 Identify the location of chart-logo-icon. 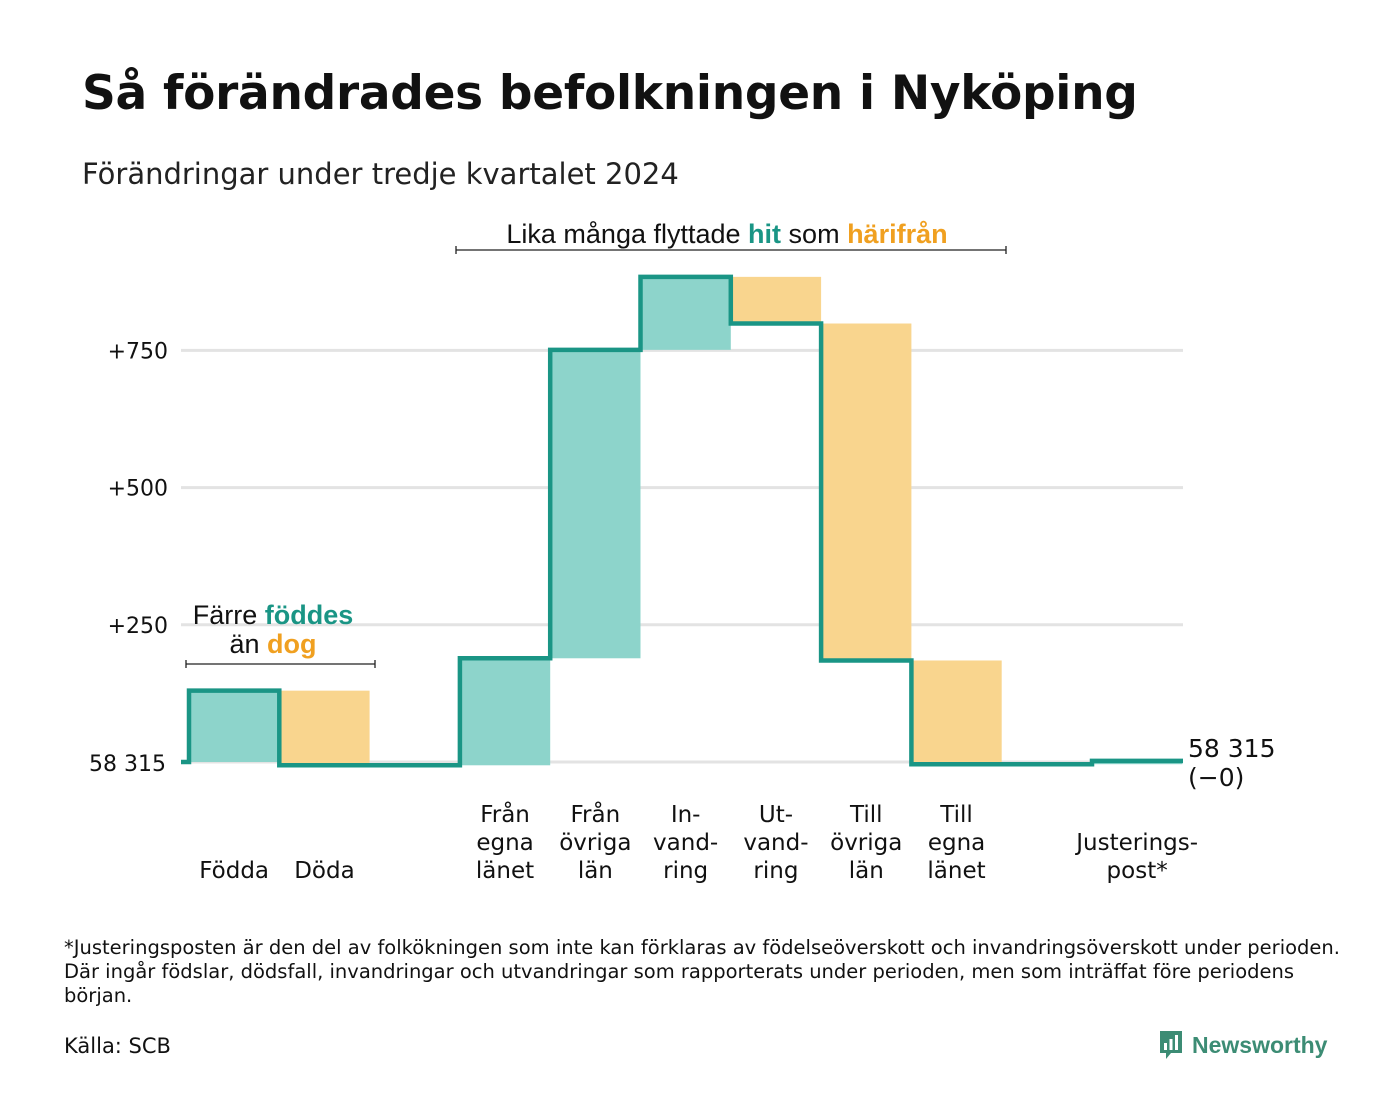
(1171, 1045).